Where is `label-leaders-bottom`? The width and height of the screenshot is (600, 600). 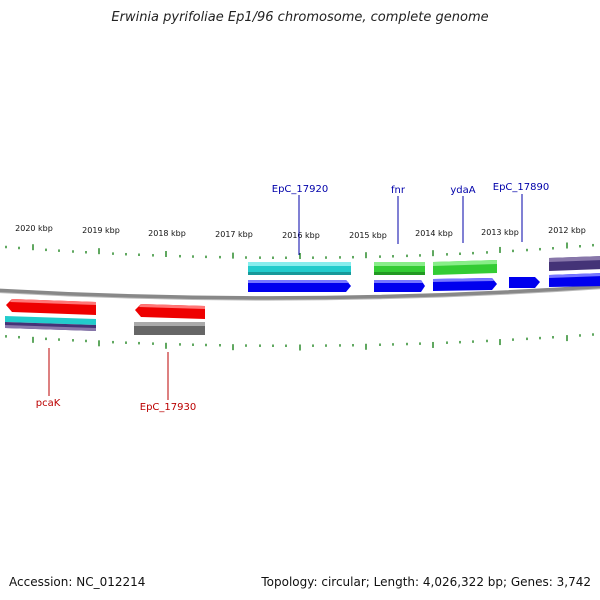 label-leaders-bottom is located at coordinates (108, 374).